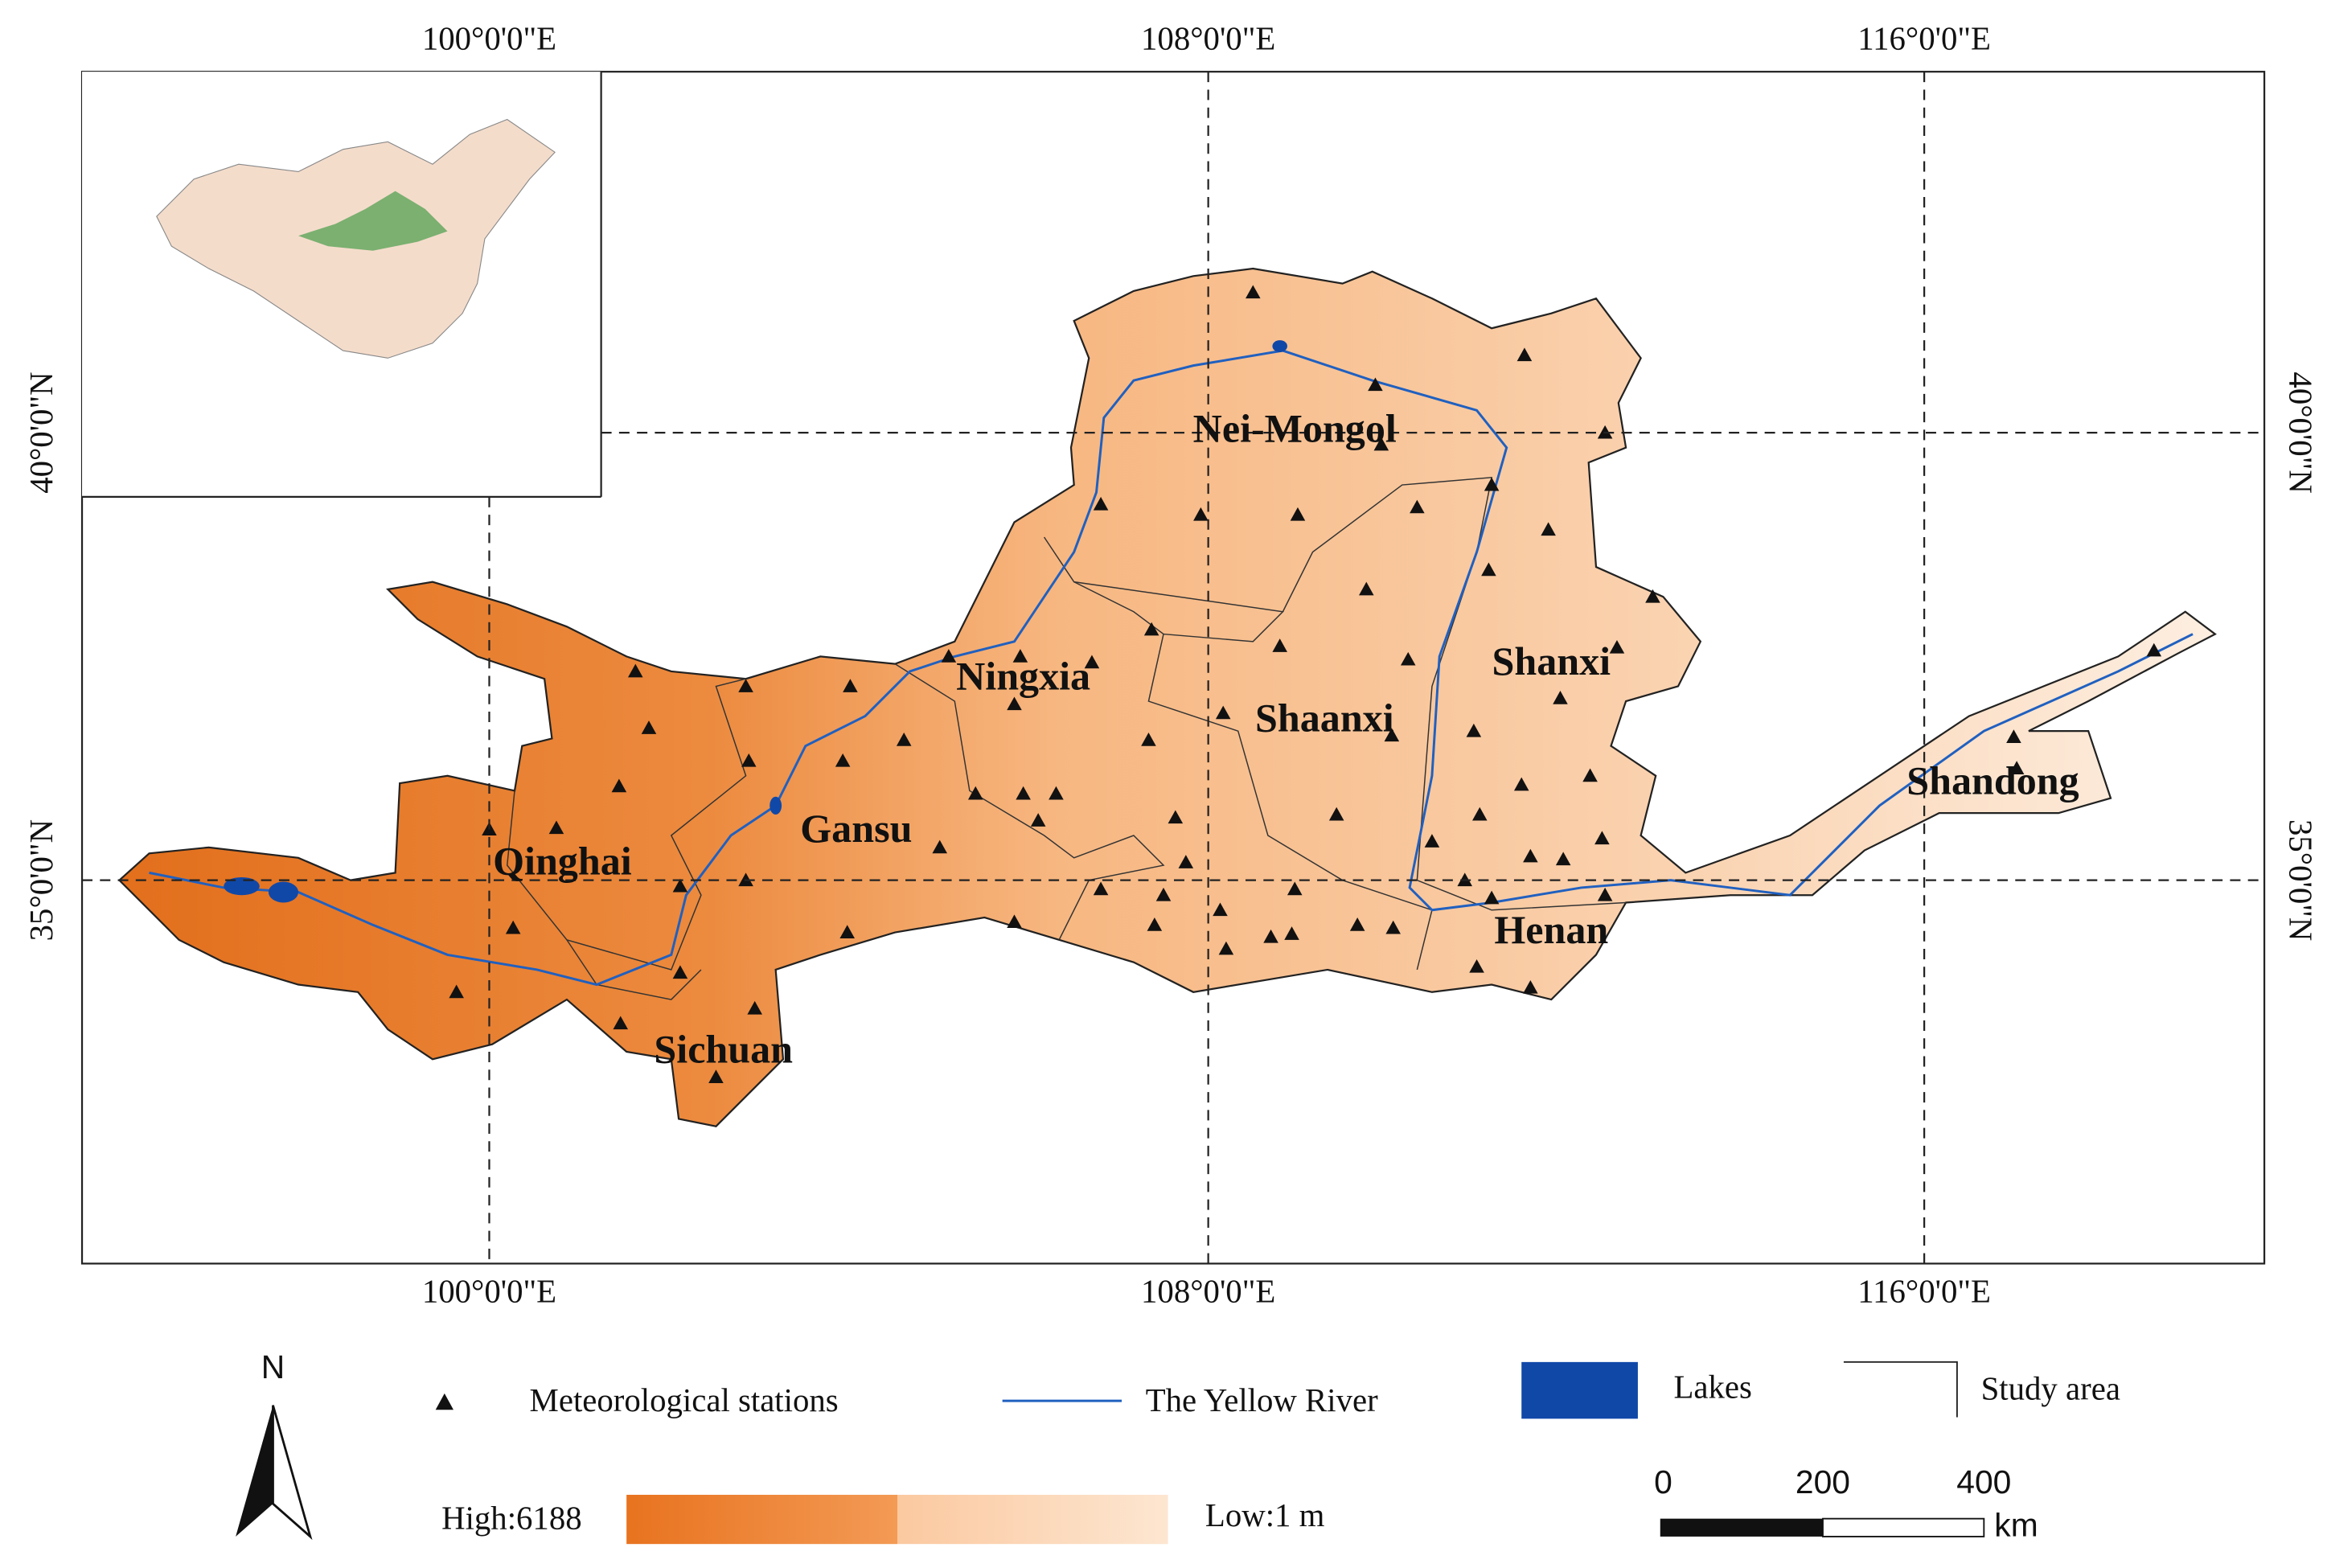 The width and height of the screenshot is (2327, 1568). What do you see at coordinates (1265, 1515) in the screenshot?
I see `elevation-low-label: Low:1 m` at bounding box center [1265, 1515].